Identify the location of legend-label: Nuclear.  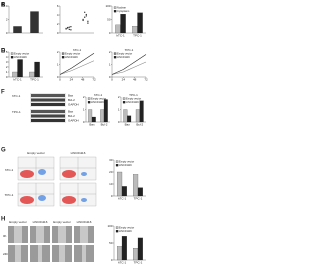
(121, 7).